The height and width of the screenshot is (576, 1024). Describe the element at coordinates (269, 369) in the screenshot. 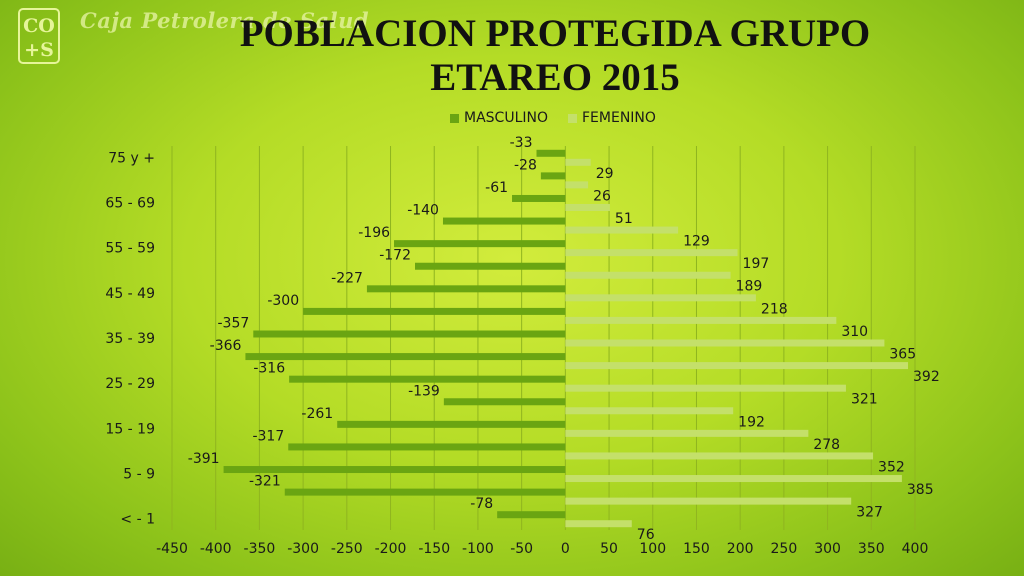

I see `data-label-masculino: -316` at that location.